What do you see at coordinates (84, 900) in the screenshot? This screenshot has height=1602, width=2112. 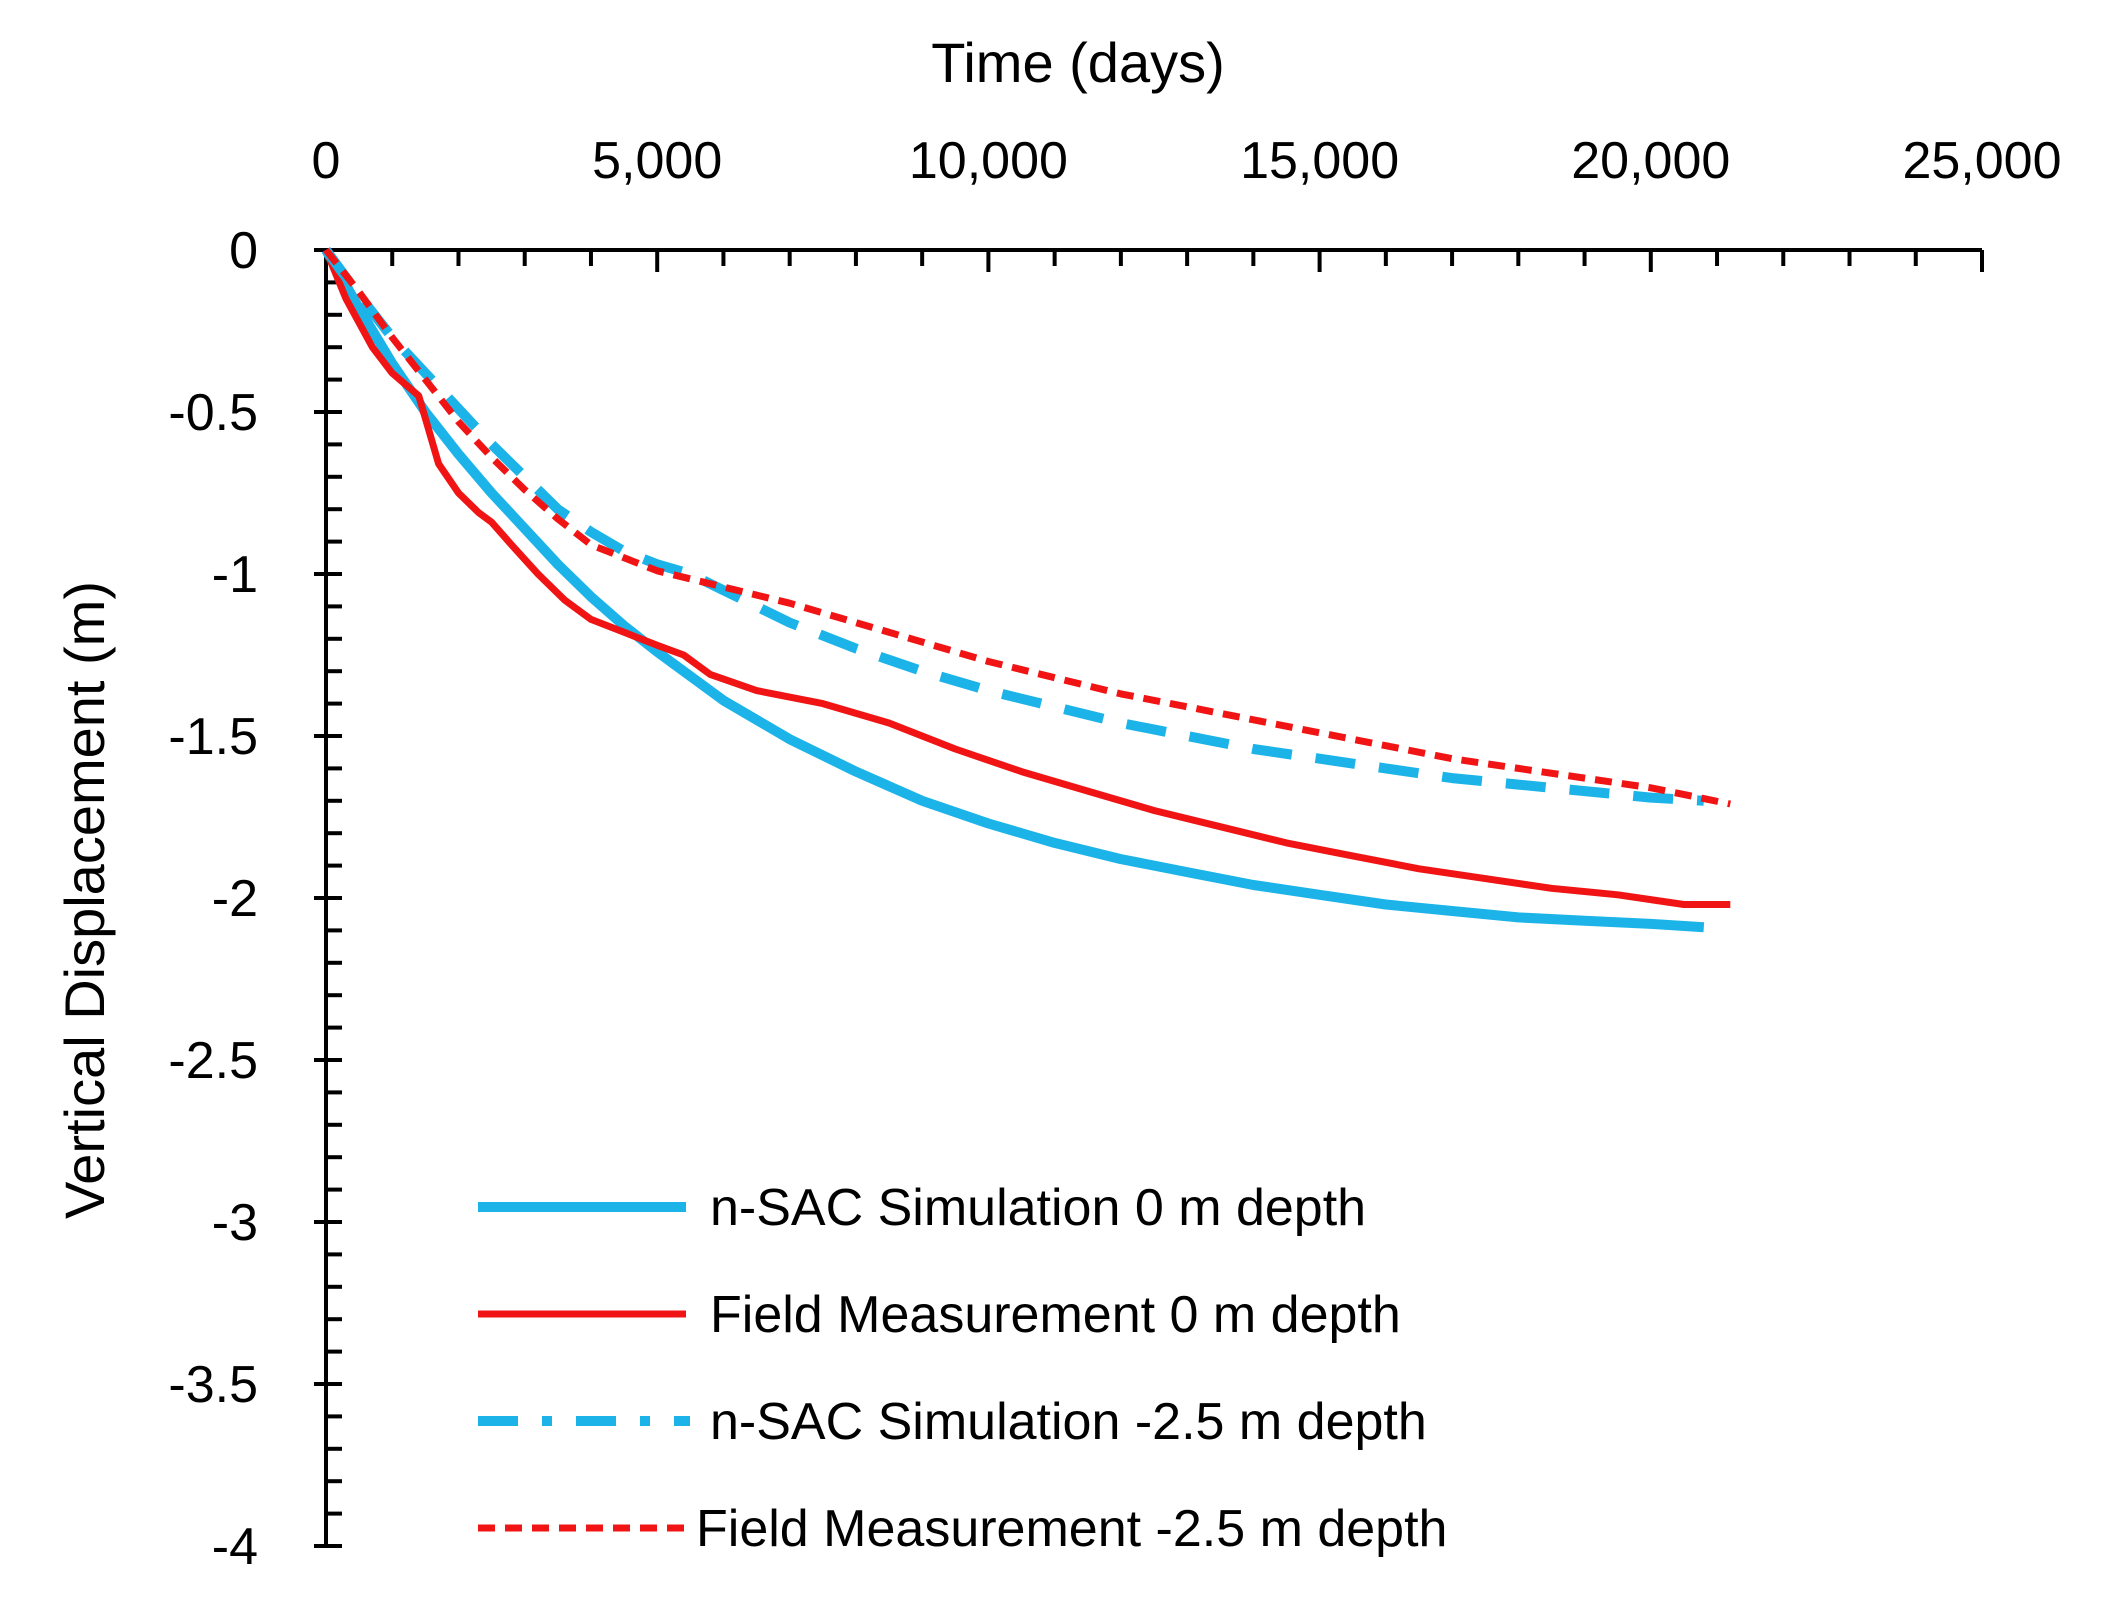 I see `y-axis-title: Vertical Displacement (m)` at bounding box center [84, 900].